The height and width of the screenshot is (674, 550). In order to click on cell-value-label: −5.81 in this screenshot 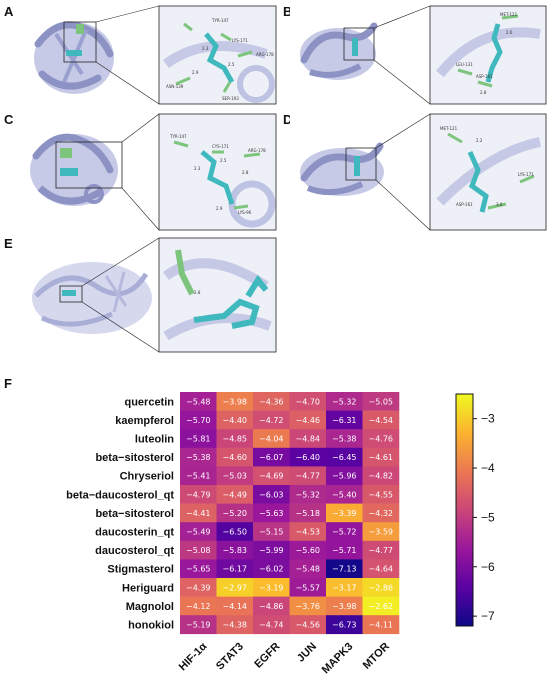, I will do `click(198, 439)`.